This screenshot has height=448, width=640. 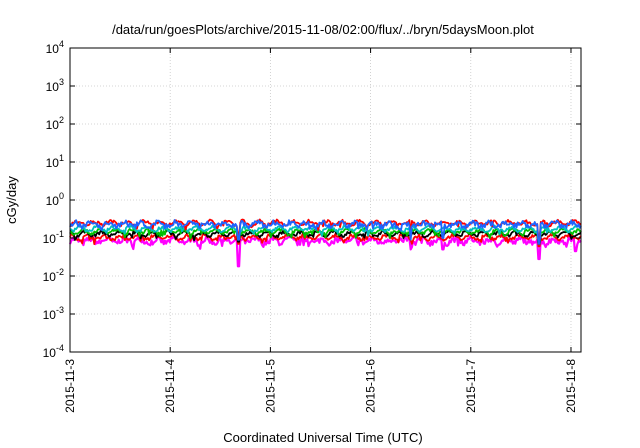 I want to click on x-tick-label: 2015-11-7, so click(x=471, y=386).